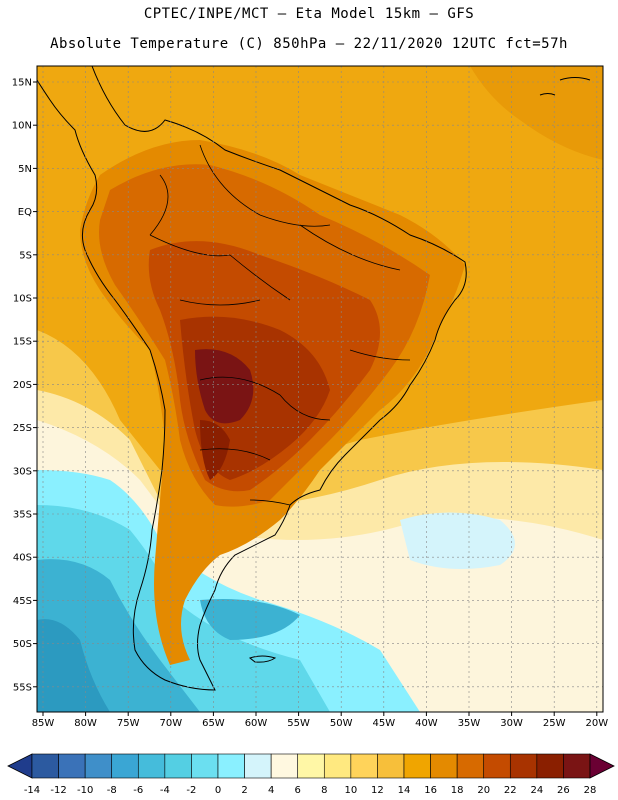 The image size is (618, 800). I want to click on colorbar-label: -8, so click(112, 790).